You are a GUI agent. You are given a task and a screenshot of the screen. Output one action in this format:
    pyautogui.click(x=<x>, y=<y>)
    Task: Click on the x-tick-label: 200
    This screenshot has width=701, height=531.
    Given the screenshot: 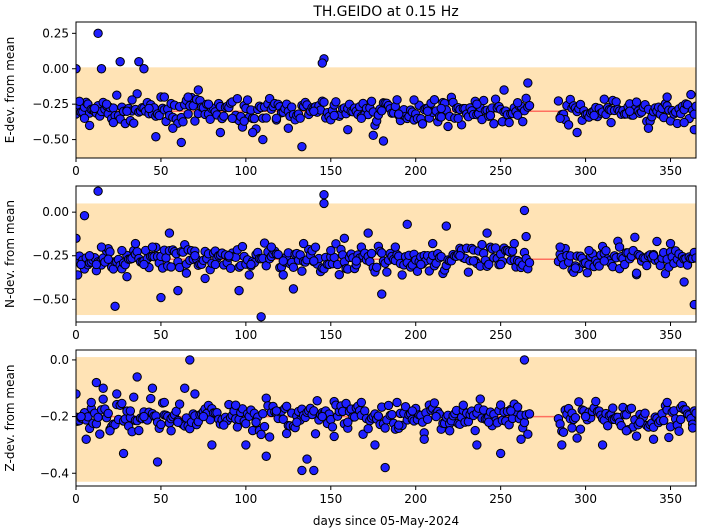 What is the action you would take?
    pyautogui.click(x=415, y=499)
    